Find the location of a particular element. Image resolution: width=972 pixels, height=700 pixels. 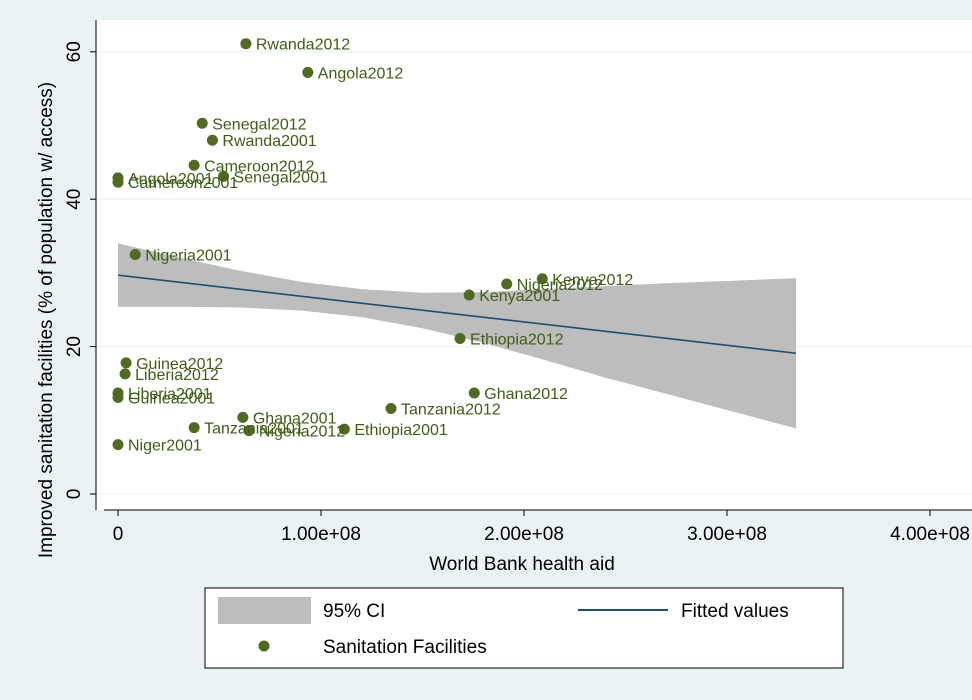

point-label: Ethiopia2001 is located at coordinates (401, 430).